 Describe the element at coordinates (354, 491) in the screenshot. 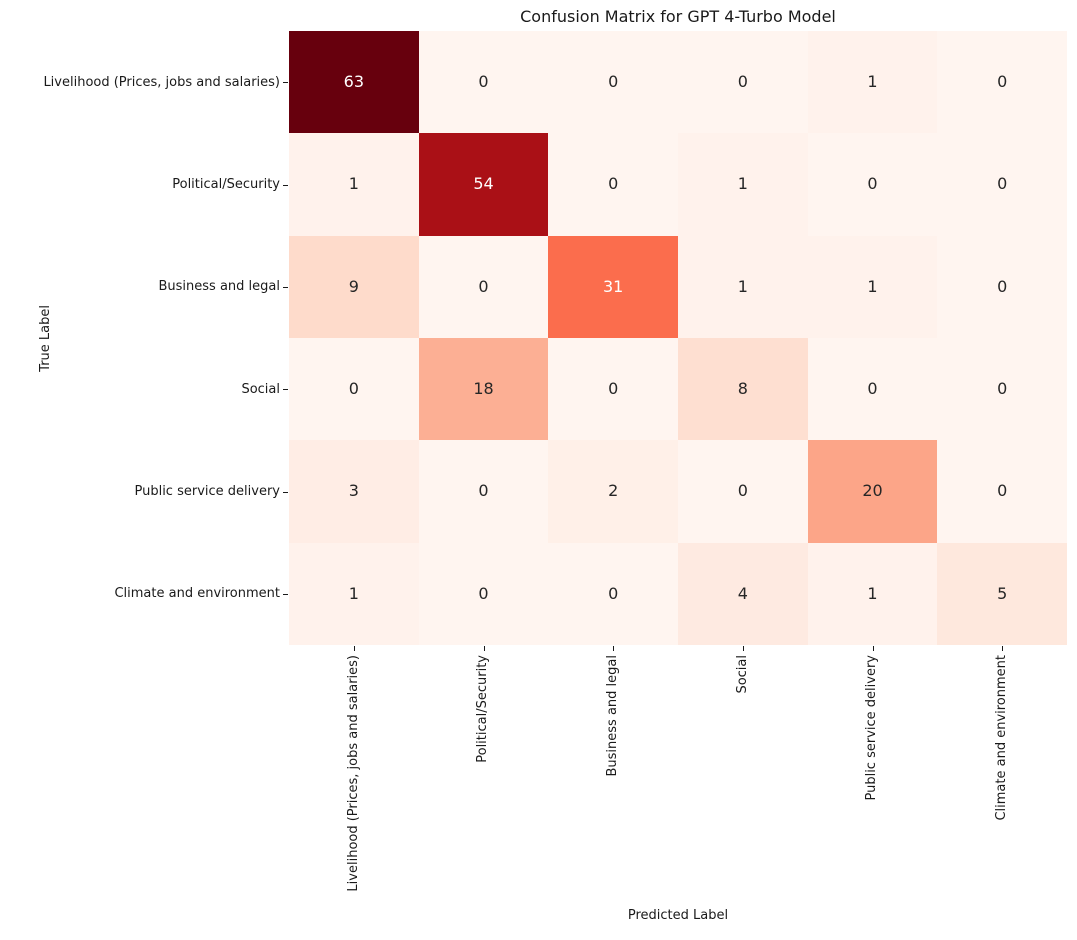

I see `heatmap-cell-r4-c0: 3` at that location.